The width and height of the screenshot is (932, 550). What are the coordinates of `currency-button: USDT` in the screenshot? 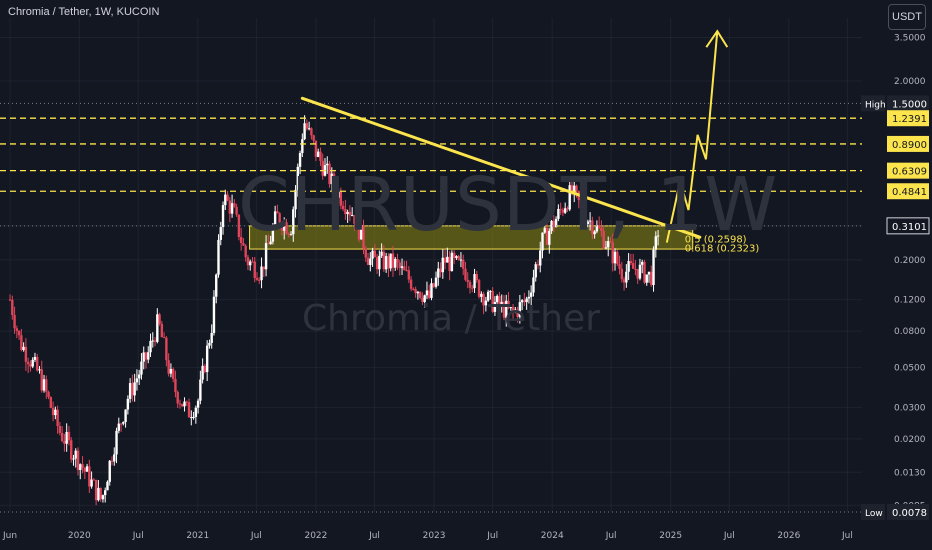 It's located at (907, 17).